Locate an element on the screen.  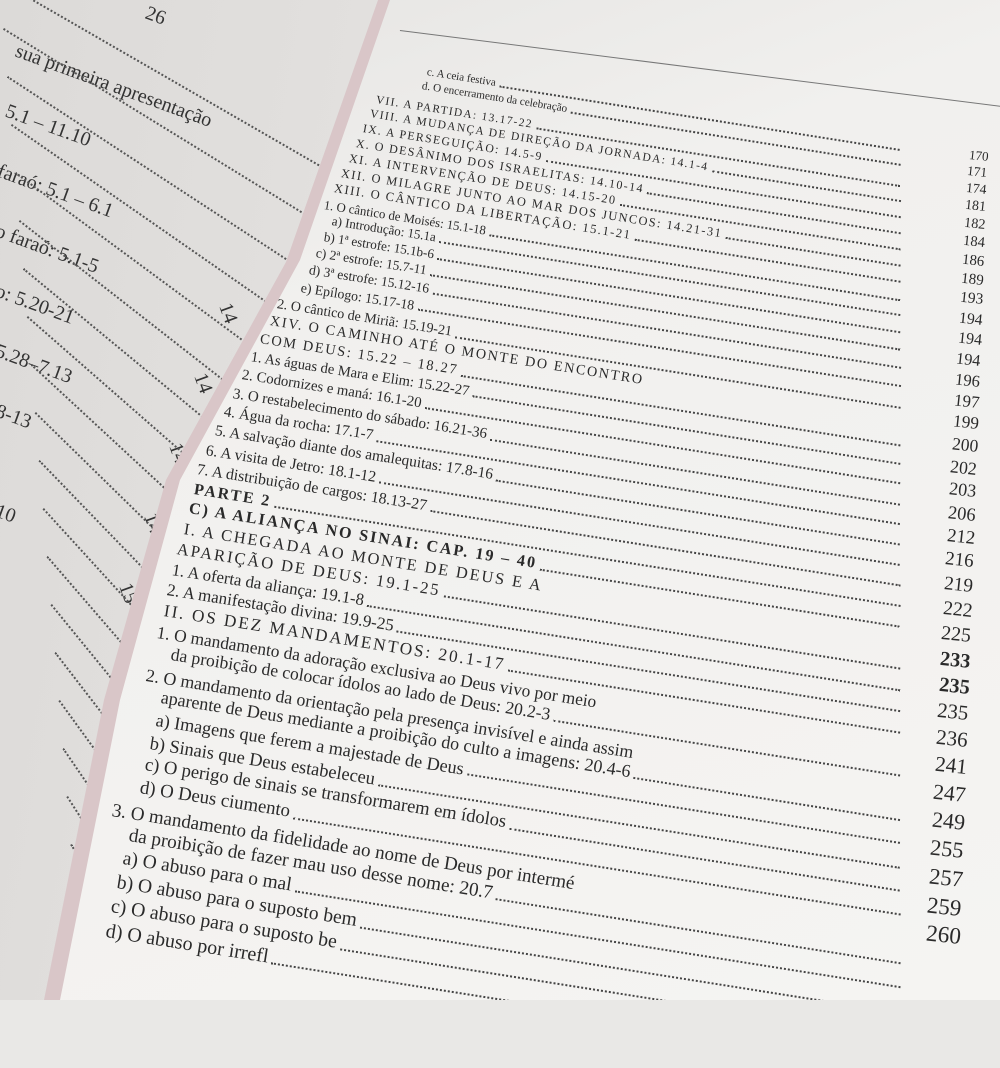
toc-page-number: 199 is located at coordinates (966, 422).